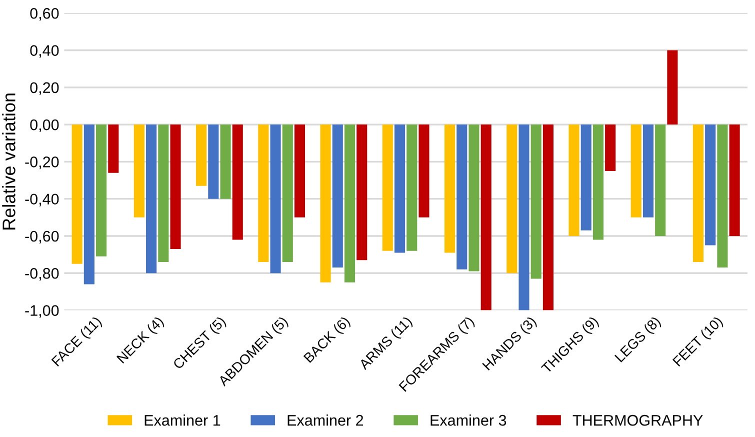  What do you see at coordinates (326, 420) in the screenshot?
I see `legend-label: Examiner 2` at bounding box center [326, 420].